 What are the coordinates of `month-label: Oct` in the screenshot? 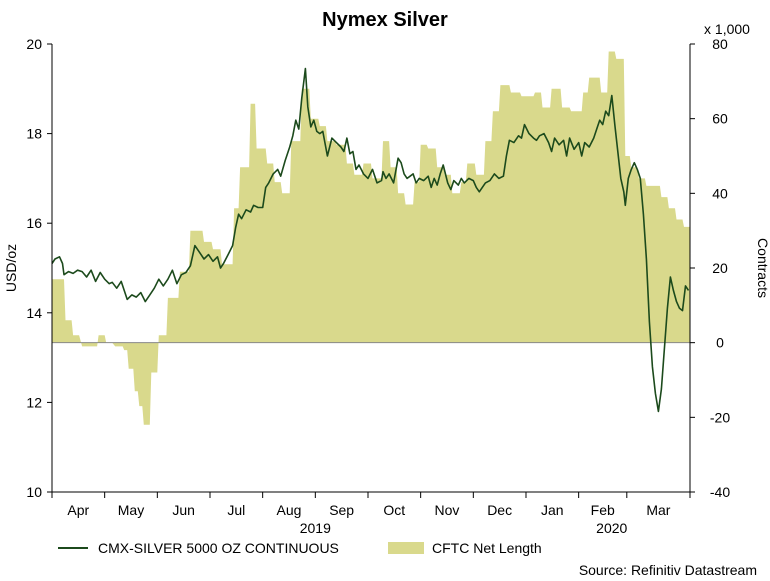 It's located at (394, 510).